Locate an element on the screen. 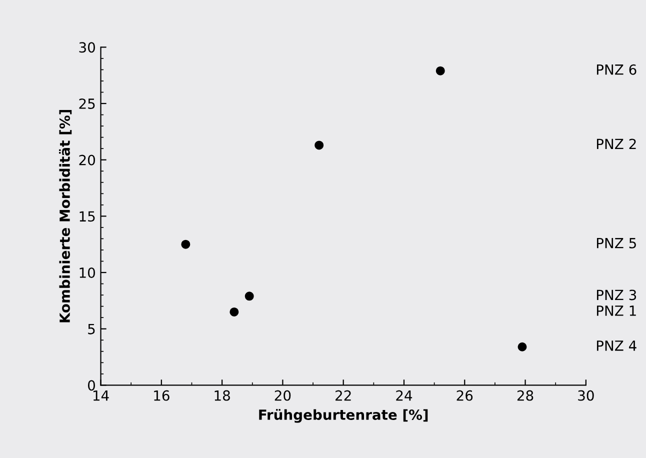  y-tick-label: 30 is located at coordinates (87, 47).